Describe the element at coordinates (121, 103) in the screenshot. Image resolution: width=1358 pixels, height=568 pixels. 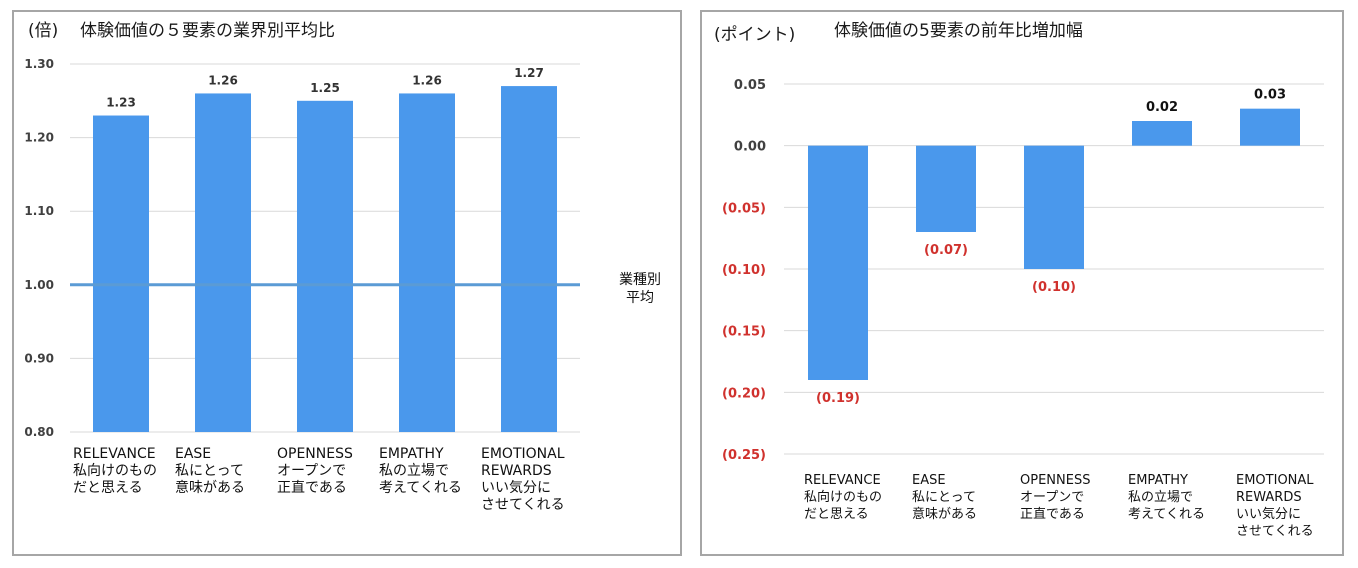
I see `left-data-label: 1.23` at that location.